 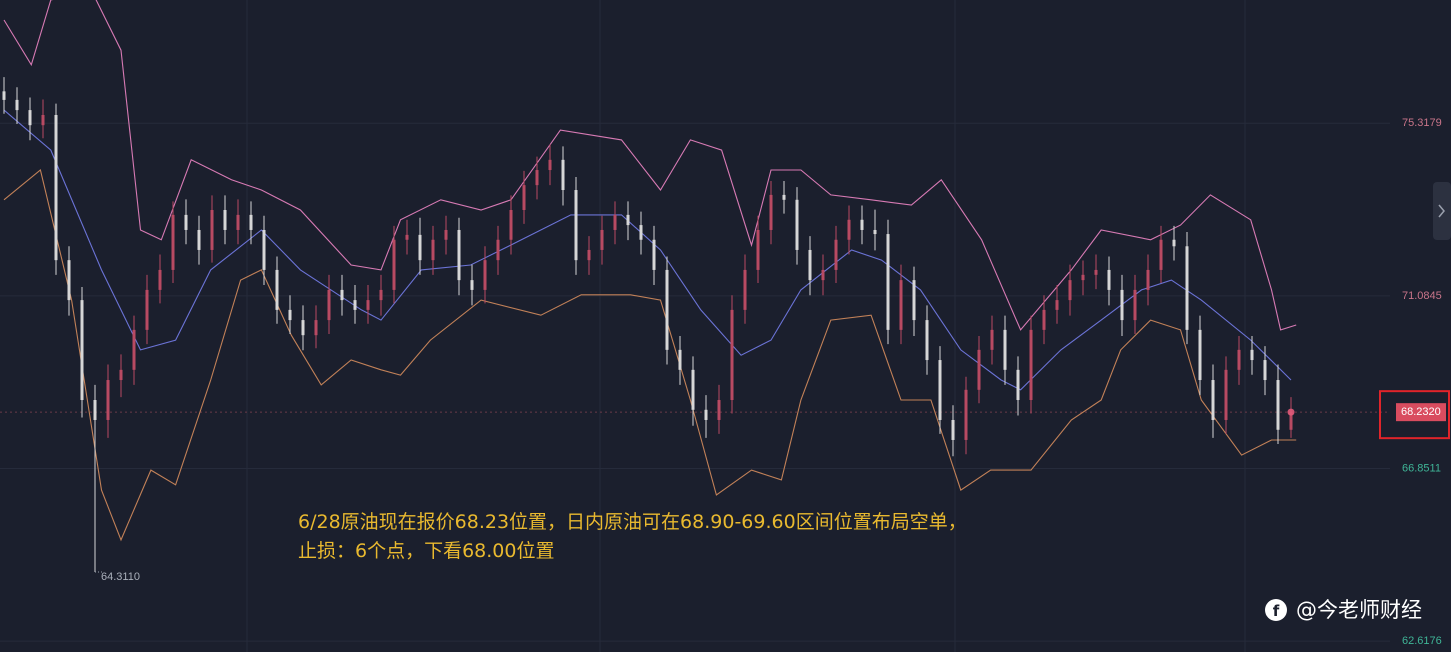 I want to click on watermark-icon: f, so click(x=1276, y=610).